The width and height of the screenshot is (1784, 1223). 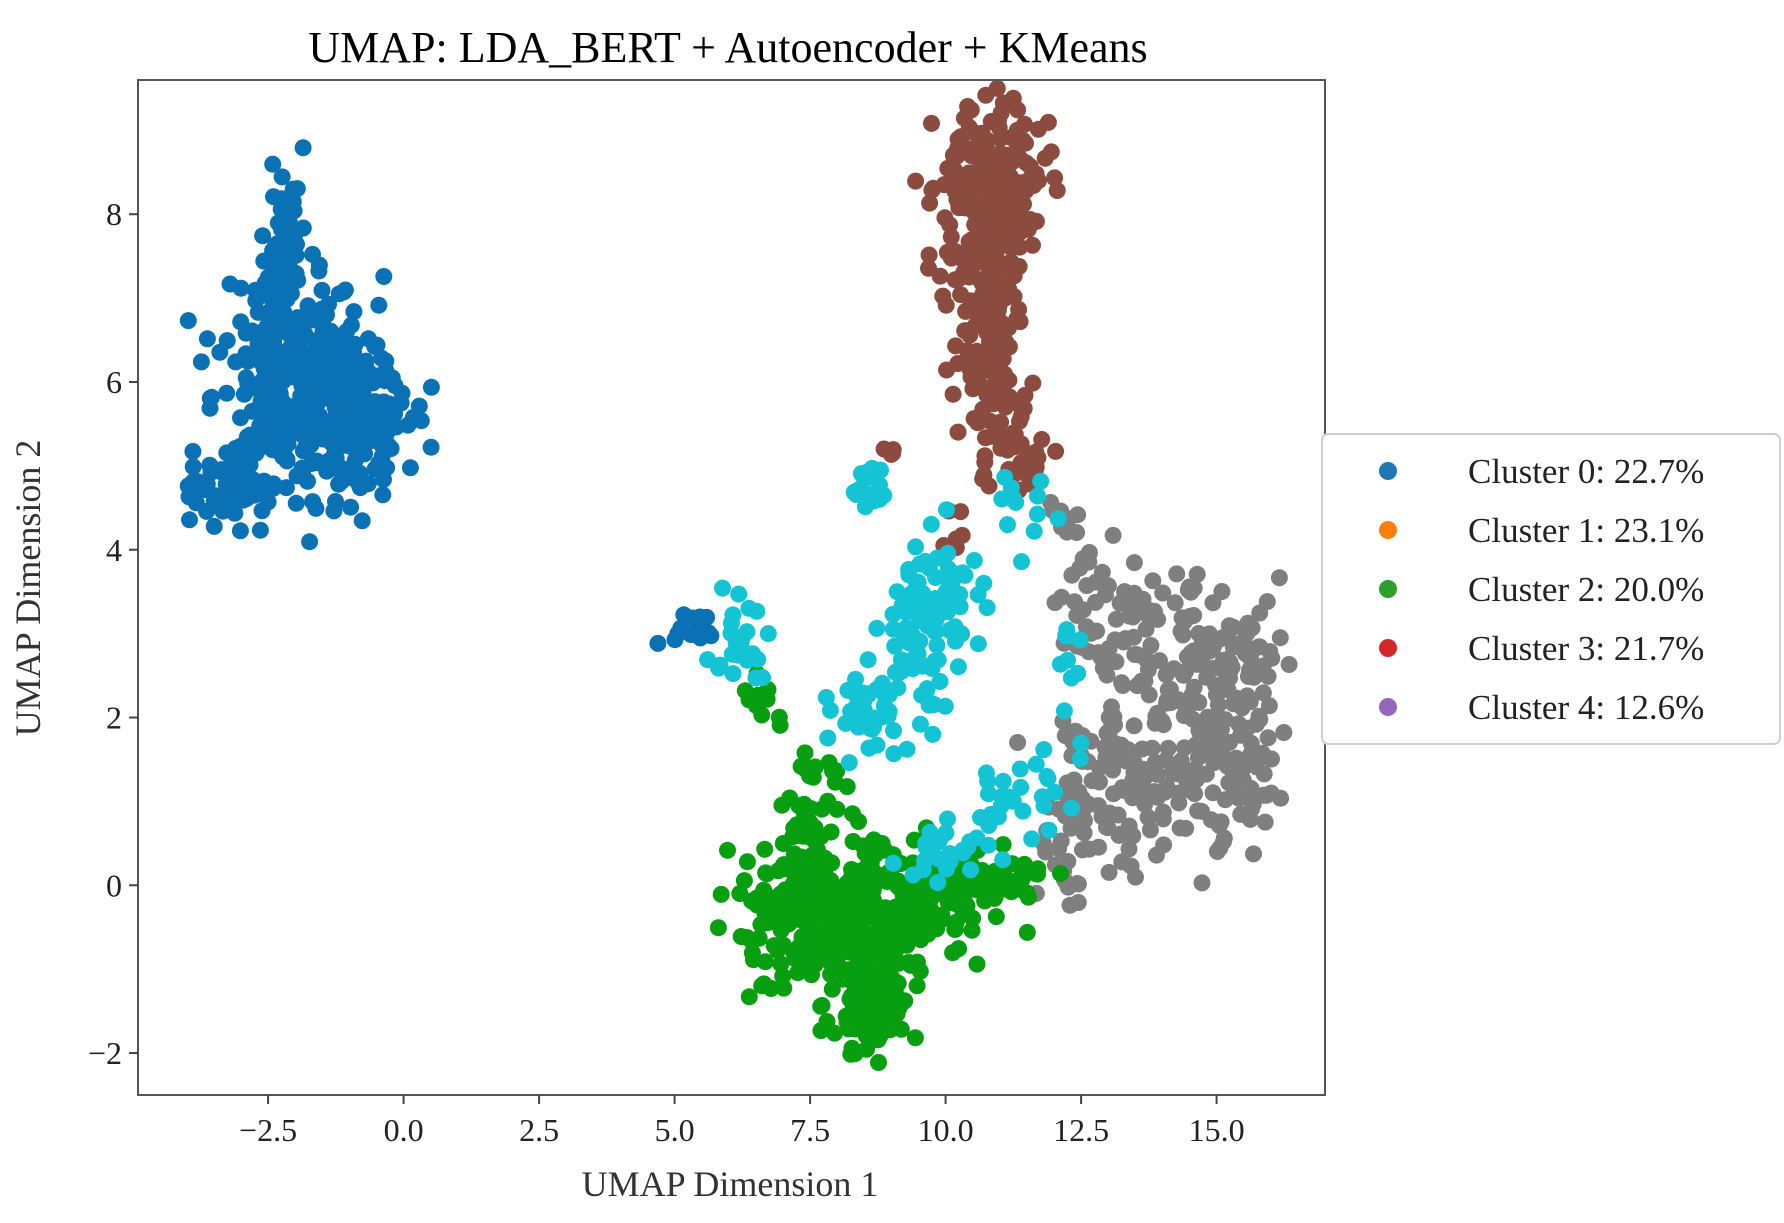 What do you see at coordinates (1081, 1130) in the screenshot?
I see `x-tick-label: 12.5` at bounding box center [1081, 1130].